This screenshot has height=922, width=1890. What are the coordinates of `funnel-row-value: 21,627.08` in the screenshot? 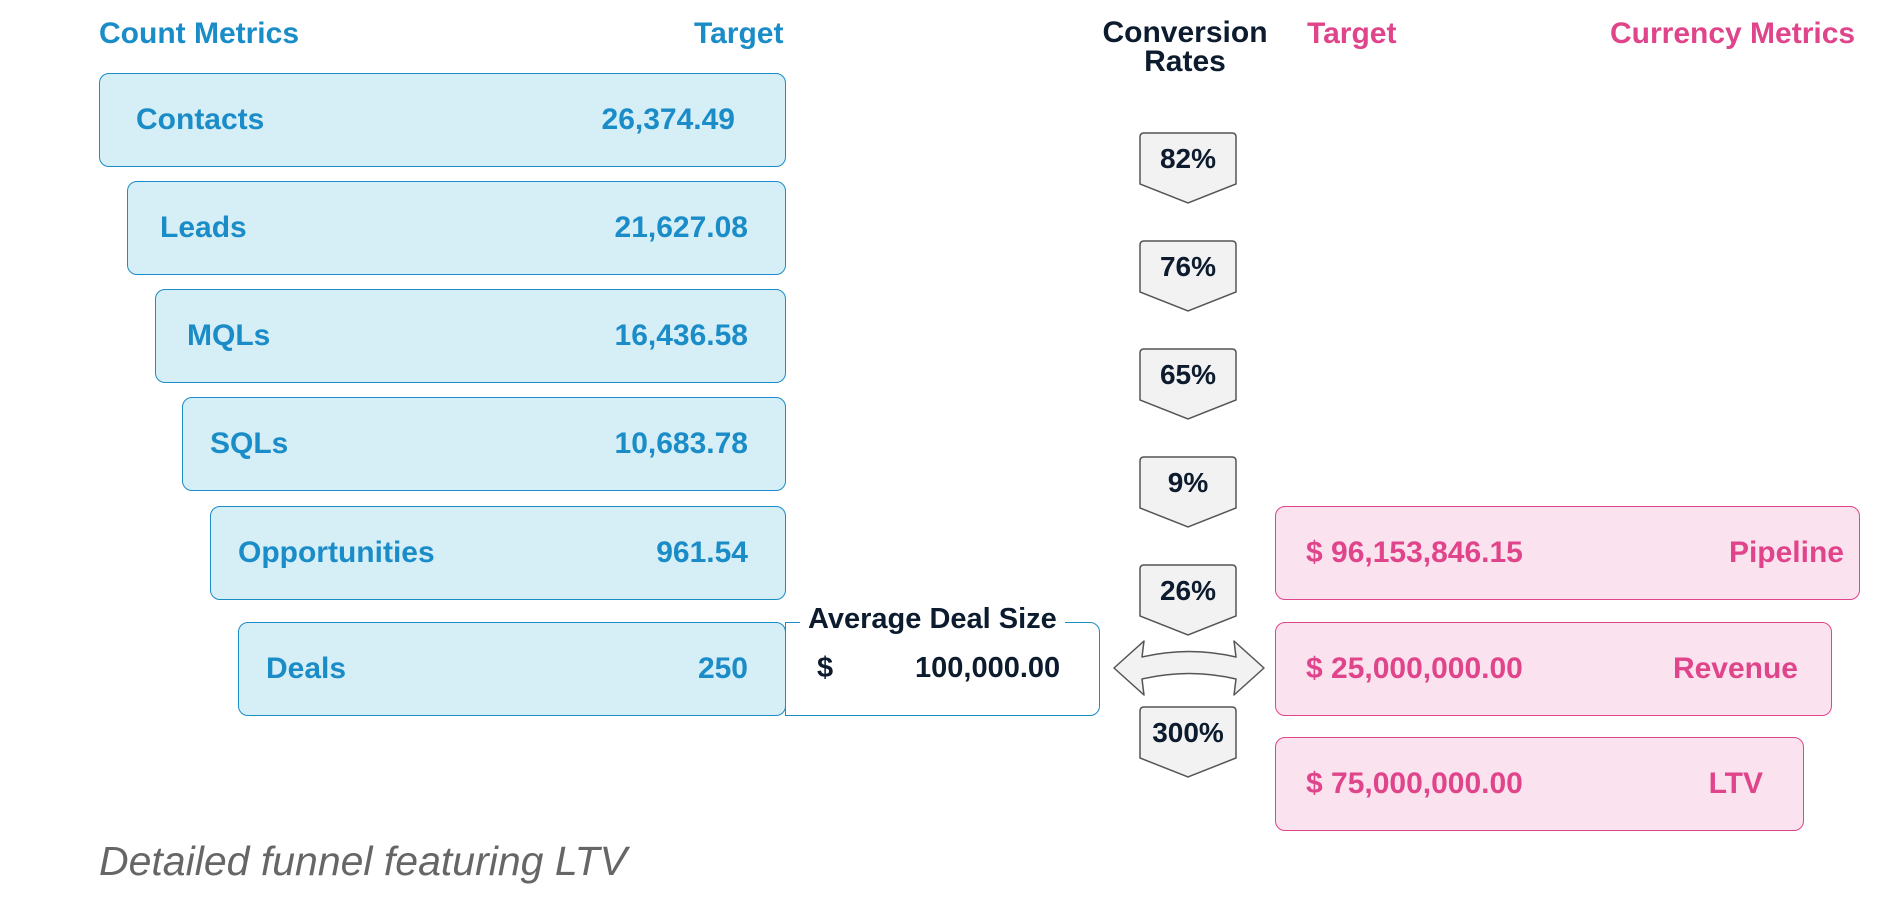 It's located at (681, 227).